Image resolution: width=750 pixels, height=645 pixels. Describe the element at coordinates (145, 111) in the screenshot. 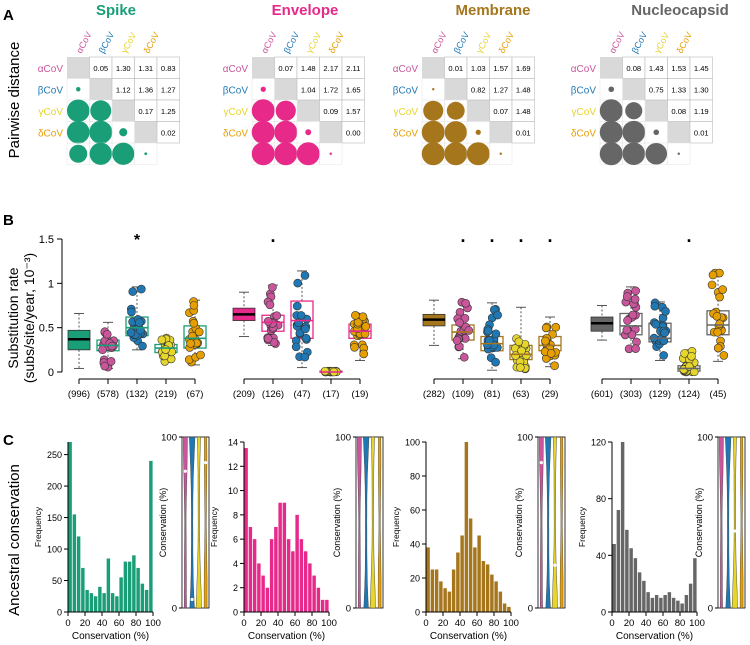

I see `distance-value: 0.17` at that location.